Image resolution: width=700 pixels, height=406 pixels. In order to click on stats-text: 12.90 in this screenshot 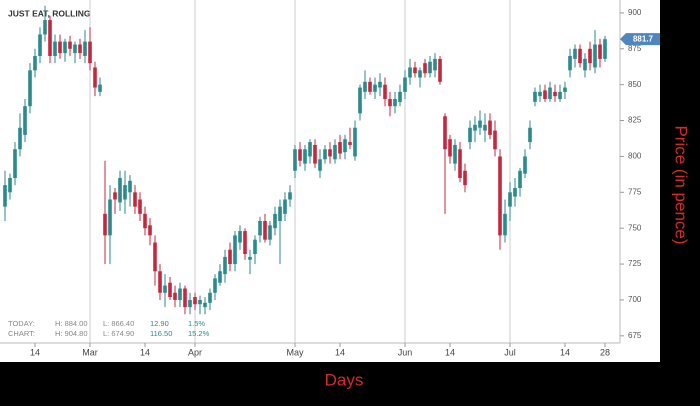, I will do `click(159, 323)`.